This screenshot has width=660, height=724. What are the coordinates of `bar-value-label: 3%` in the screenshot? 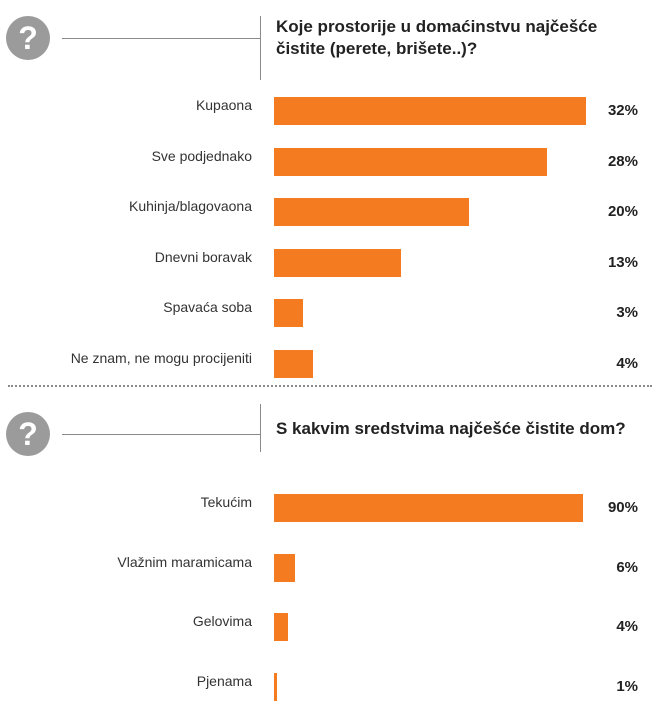 It's located at (627, 312).